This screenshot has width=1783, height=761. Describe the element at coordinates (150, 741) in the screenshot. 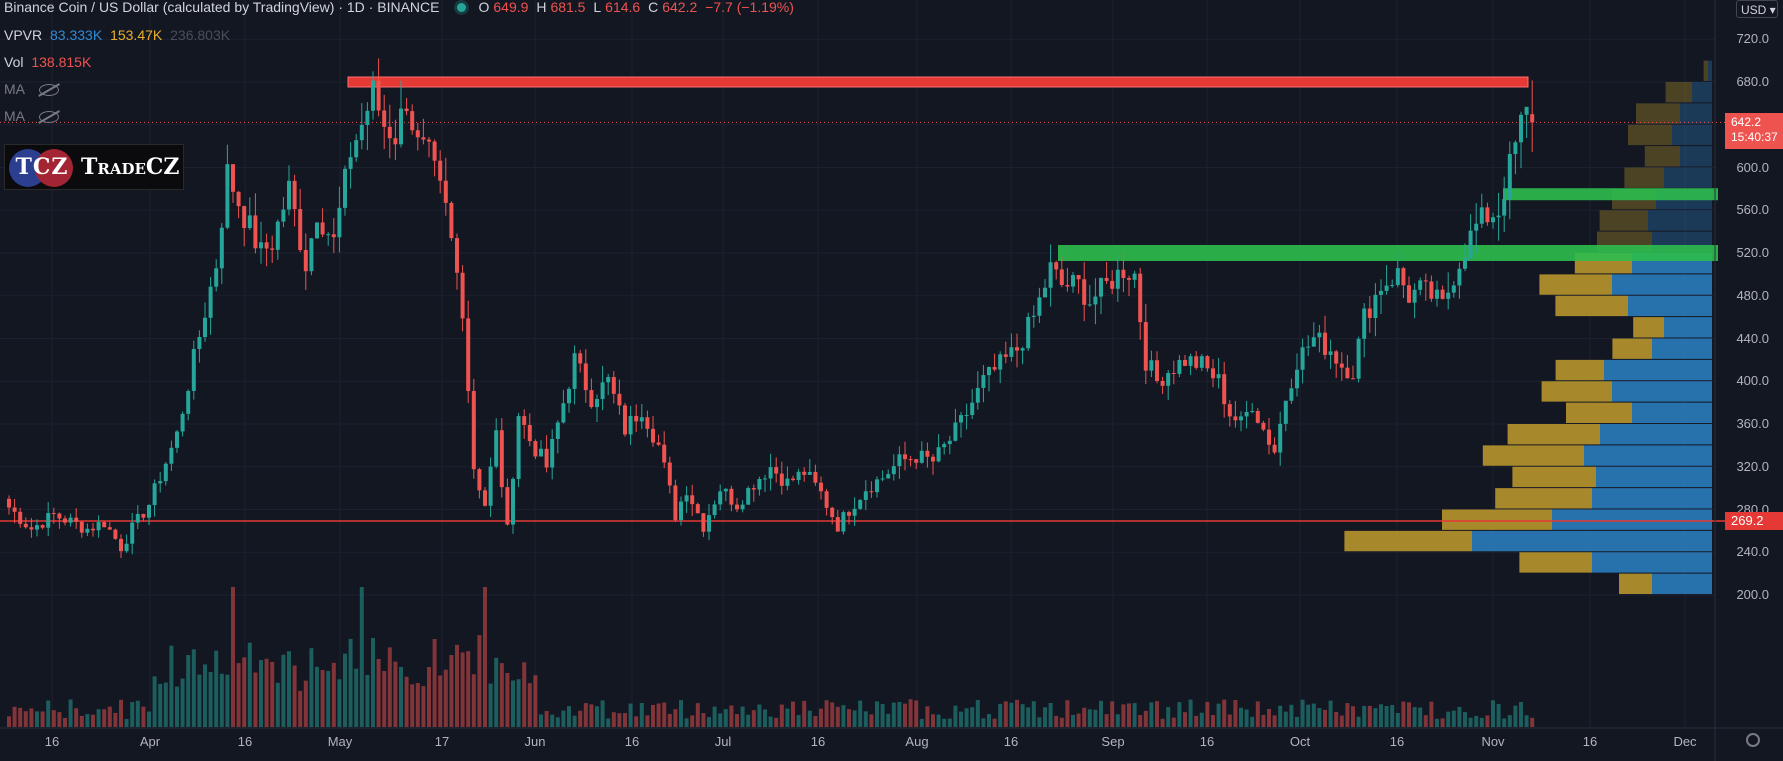

I see `time-tick-label: Apr` at that location.